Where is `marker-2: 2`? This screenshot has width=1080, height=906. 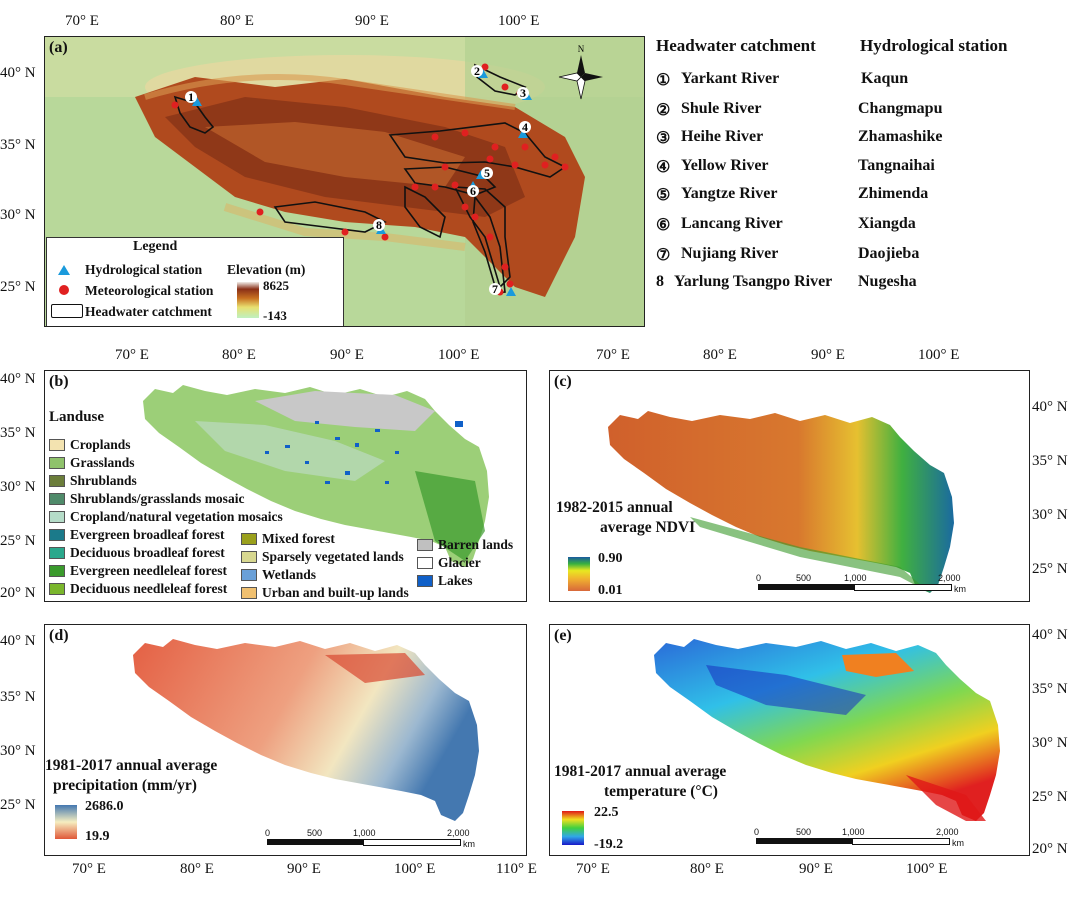
marker-2: 2 is located at coordinates (477, 71).